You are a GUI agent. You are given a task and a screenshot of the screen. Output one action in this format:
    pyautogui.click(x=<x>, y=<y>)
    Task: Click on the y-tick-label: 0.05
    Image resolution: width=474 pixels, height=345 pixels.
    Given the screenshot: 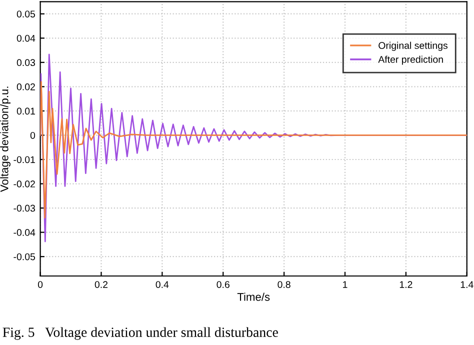 What is the action you would take?
    pyautogui.click(x=26, y=14)
    